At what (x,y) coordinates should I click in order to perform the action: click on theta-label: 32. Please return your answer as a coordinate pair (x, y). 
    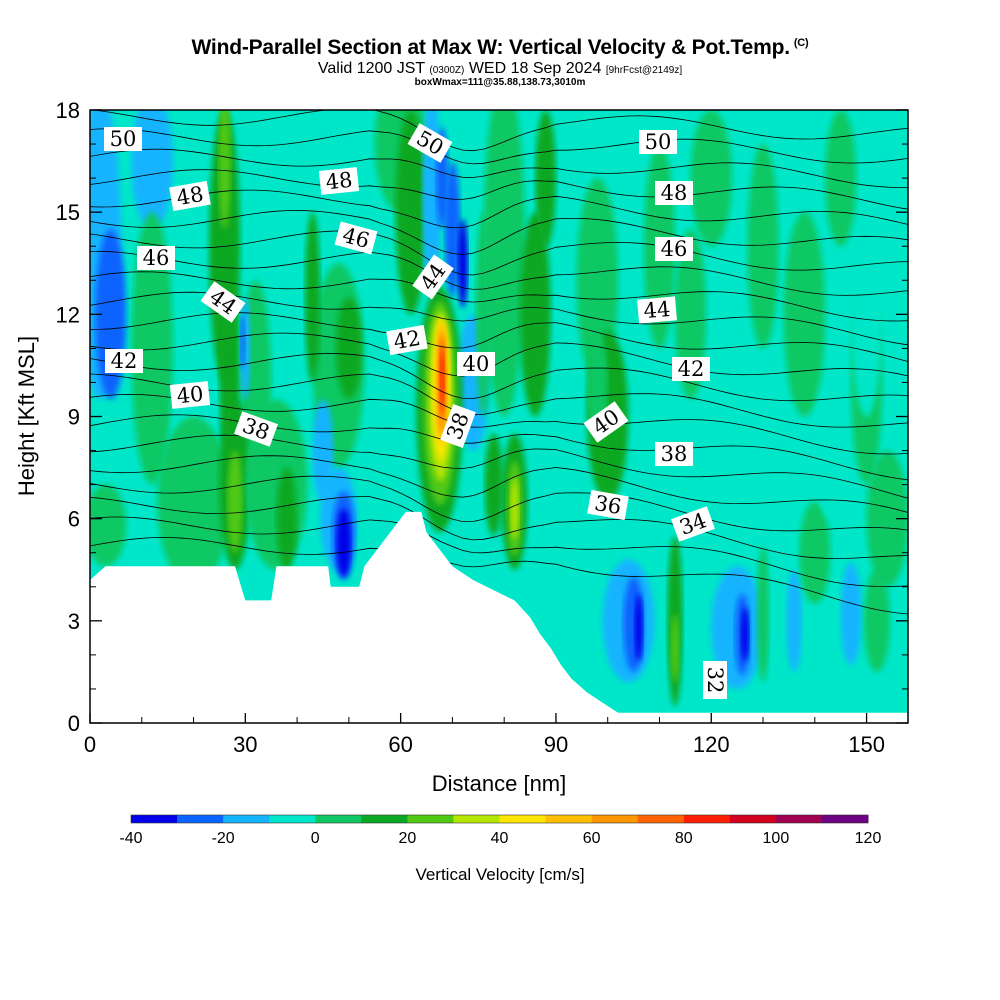
    Looking at the image, I should click on (715, 680).